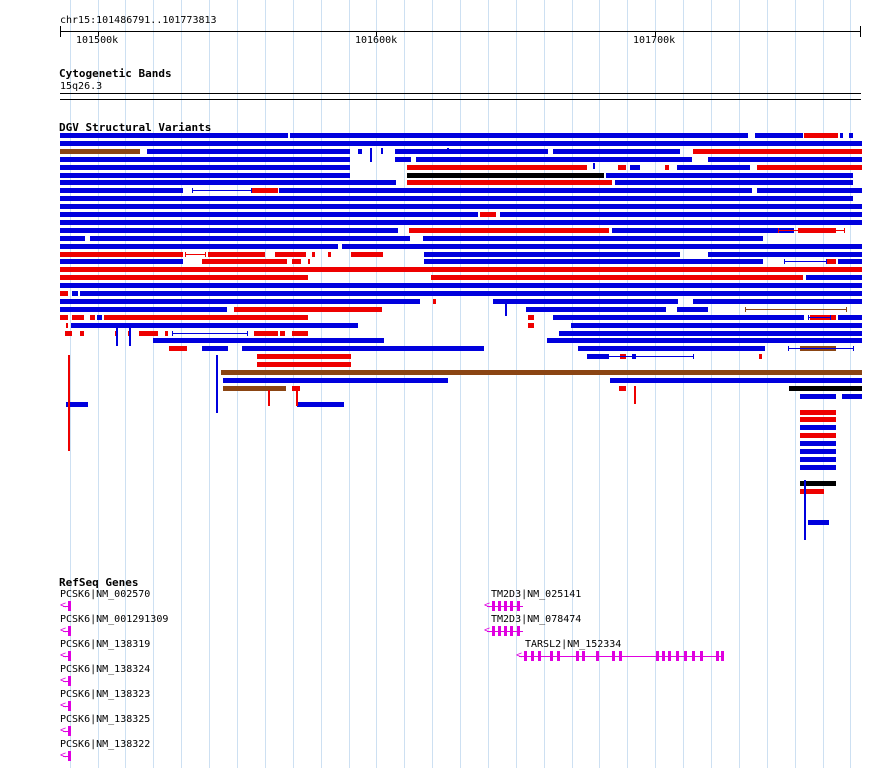 The height and width of the screenshot is (768, 890). I want to click on gene-label: PCSK6|NM_138319, so click(105, 644).